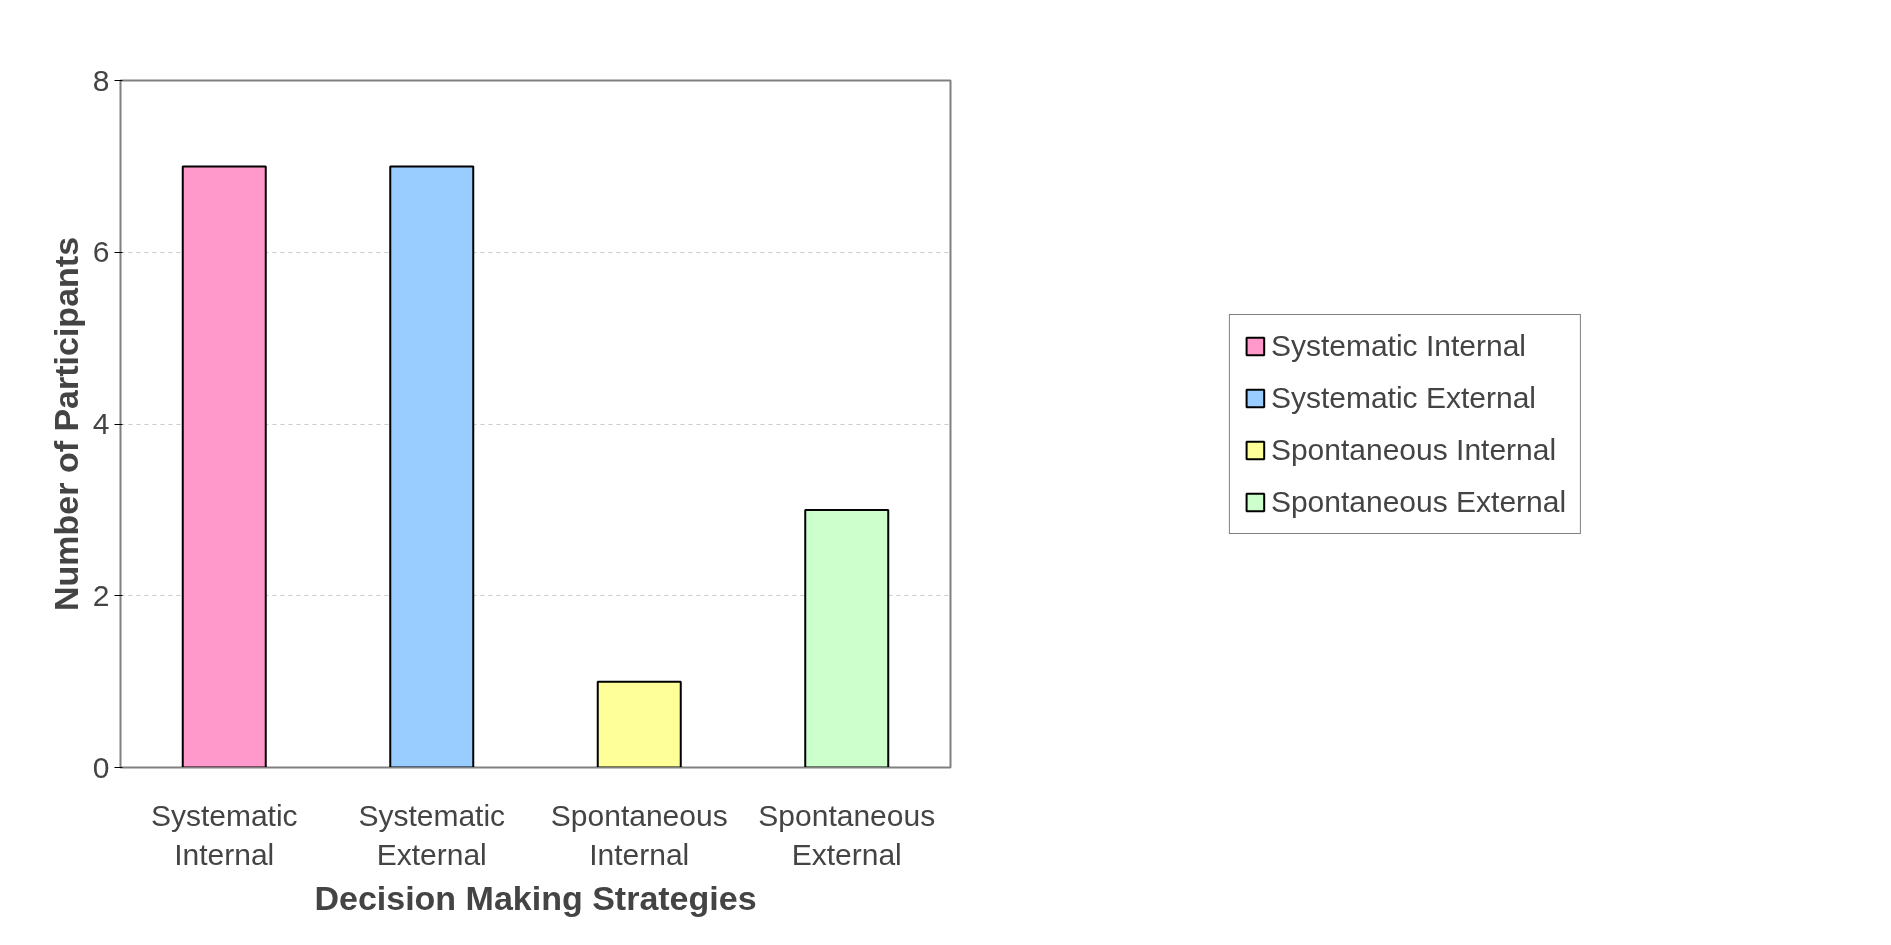  I want to click on y-tick-label: 4, so click(101, 423).